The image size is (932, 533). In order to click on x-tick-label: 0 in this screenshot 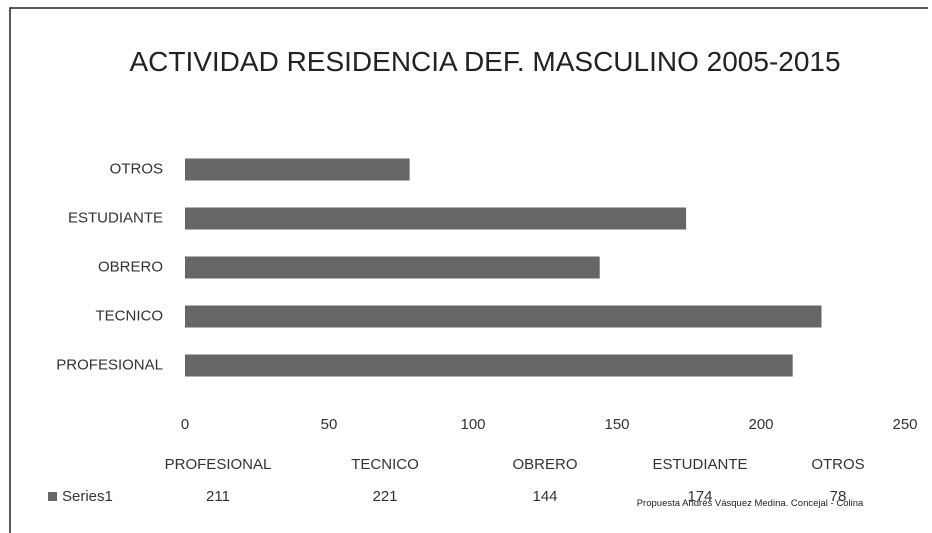, I will do `click(185, 424)`.